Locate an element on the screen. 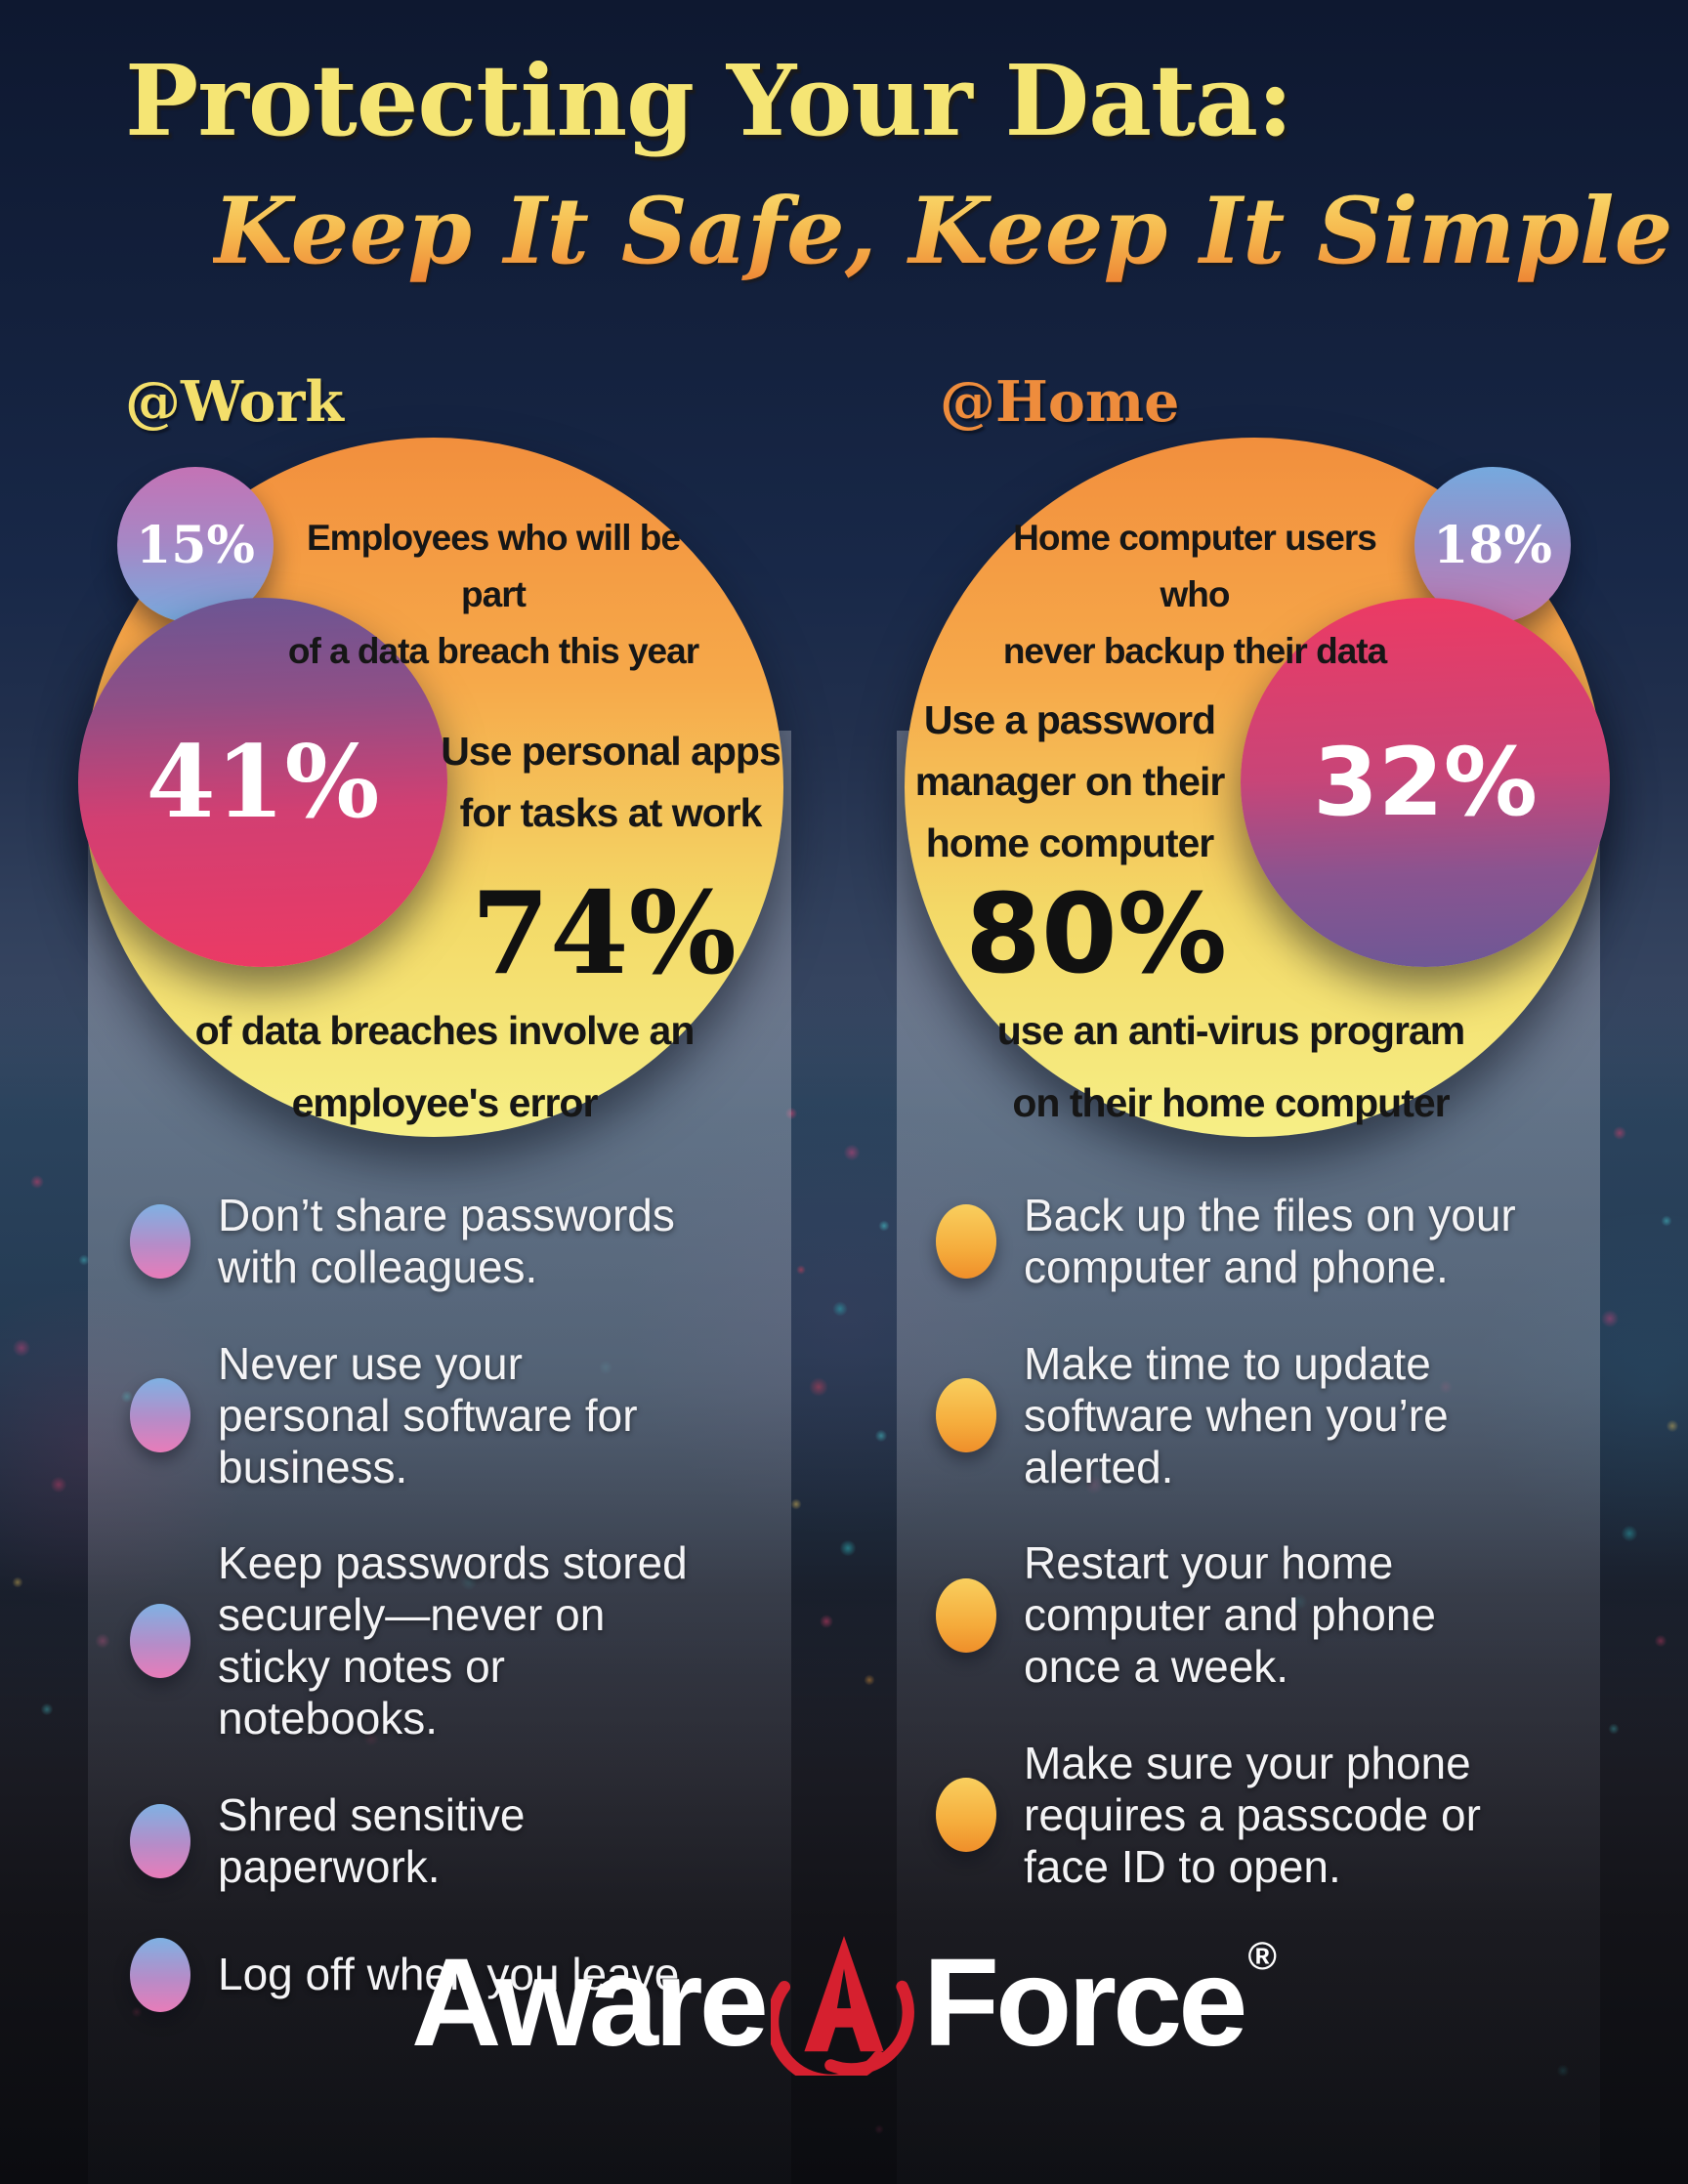 This screenshot has width=1688, height=2184. label-line: manager on their is located at coordinates (1070, 781).